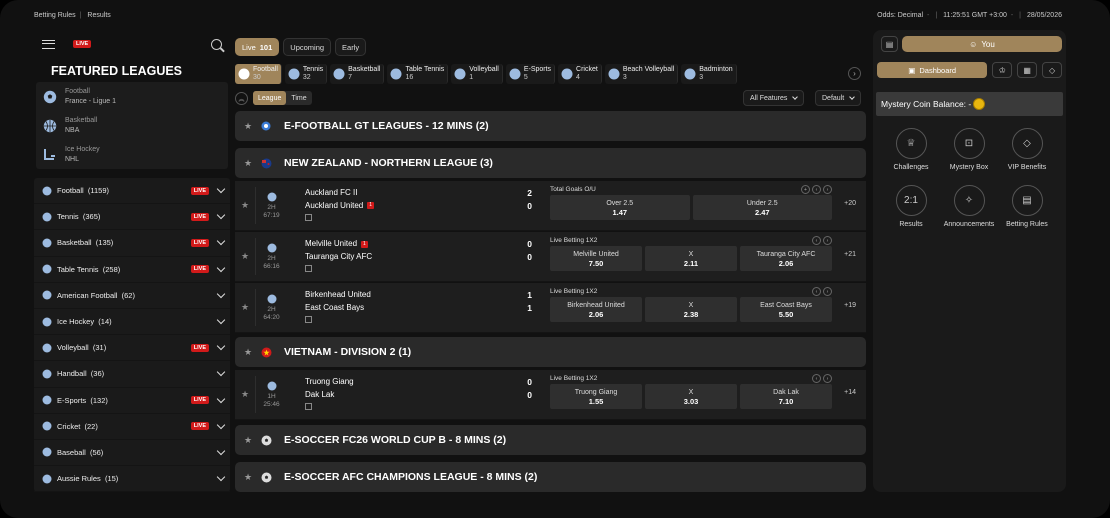  Describe the element at coordinates (132, 479) in the screenshot. I see `sidebar-item-sport: Aussie Rules (15)` at that location.